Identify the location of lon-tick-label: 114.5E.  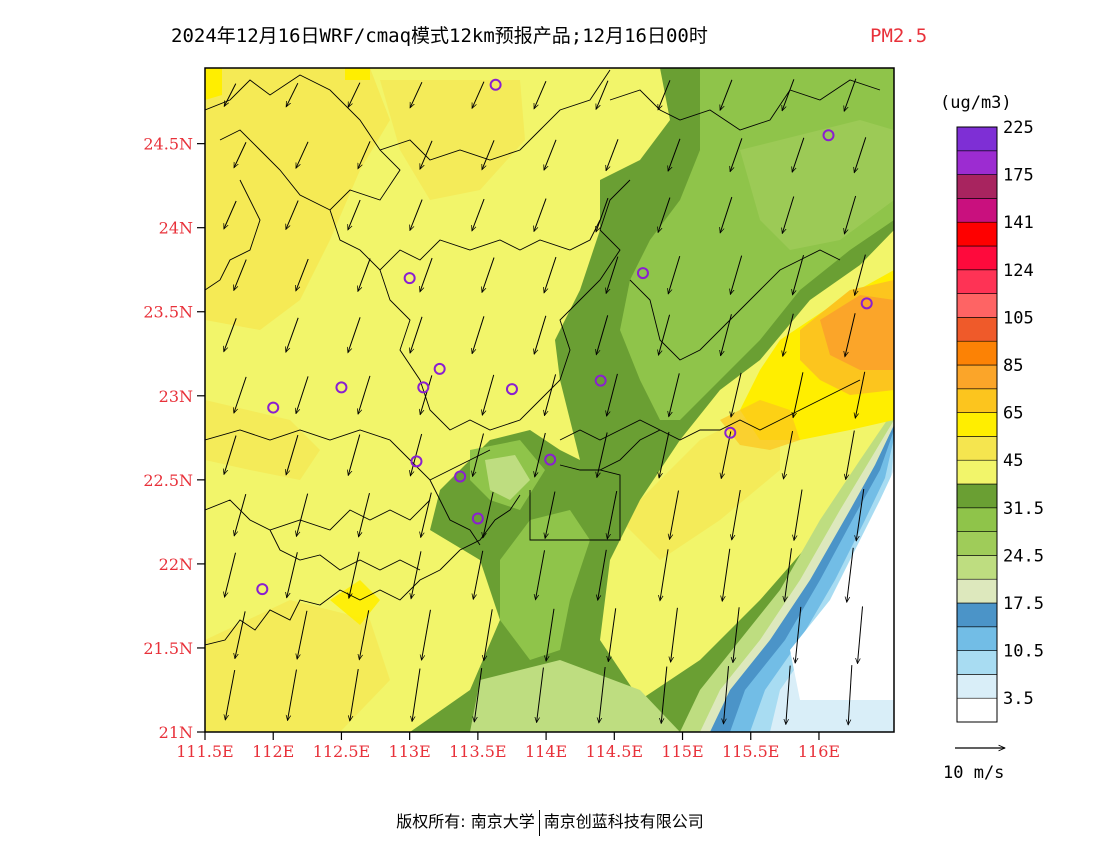
(614, 751).